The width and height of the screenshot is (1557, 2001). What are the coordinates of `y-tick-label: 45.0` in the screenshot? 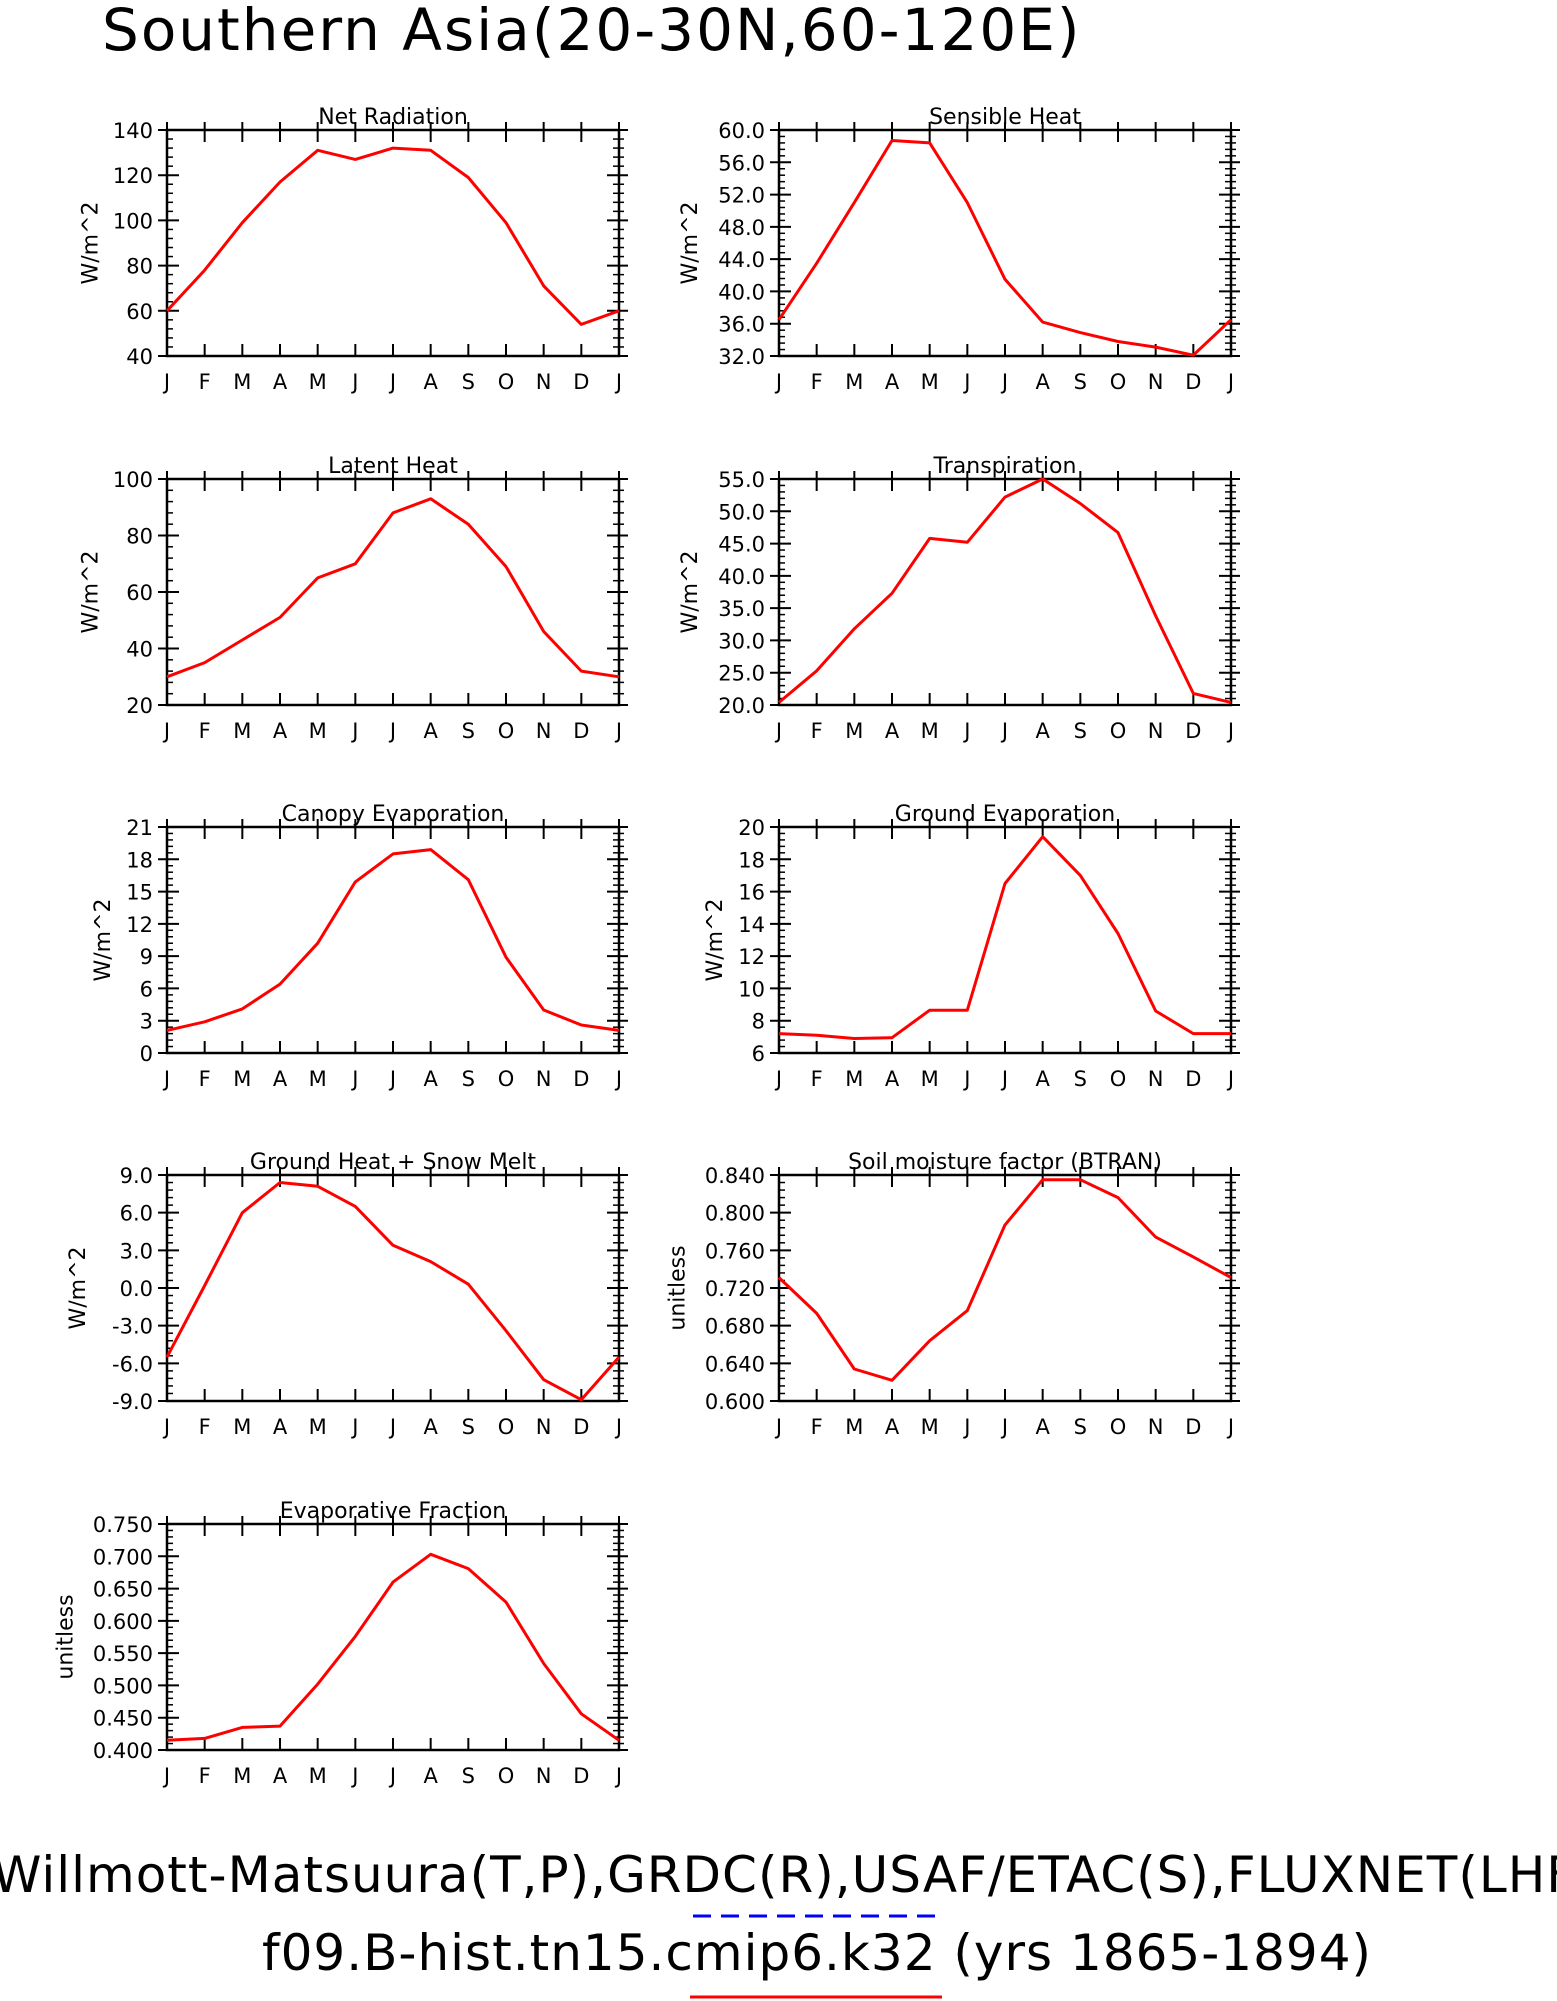 It's located at (741, 545).